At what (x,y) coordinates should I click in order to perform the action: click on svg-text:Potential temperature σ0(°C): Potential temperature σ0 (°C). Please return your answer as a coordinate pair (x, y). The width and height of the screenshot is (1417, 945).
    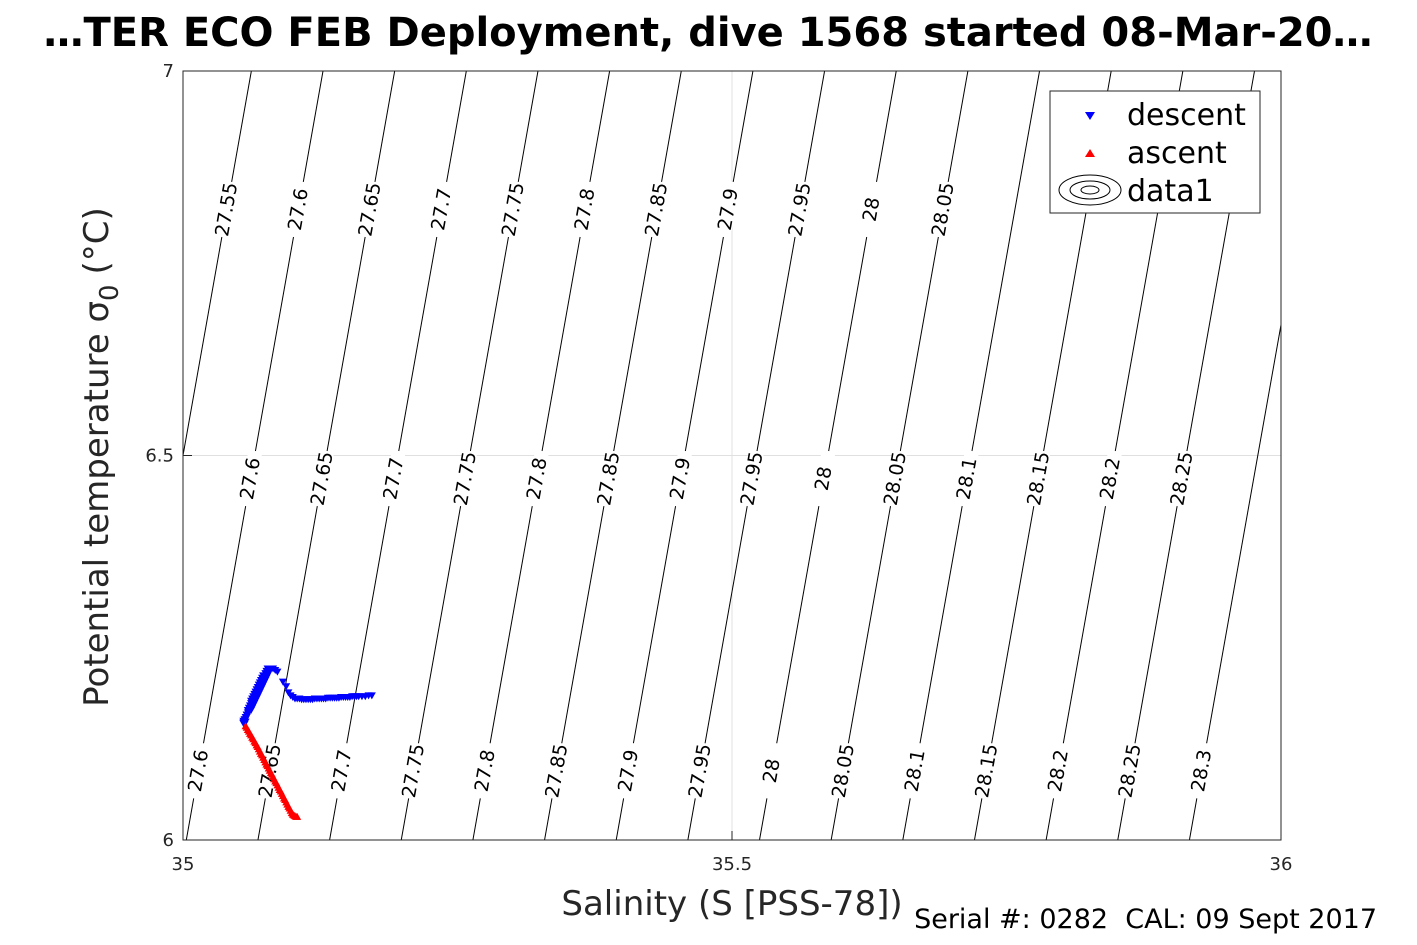
    Looking at the image, I should click on (101, 457).